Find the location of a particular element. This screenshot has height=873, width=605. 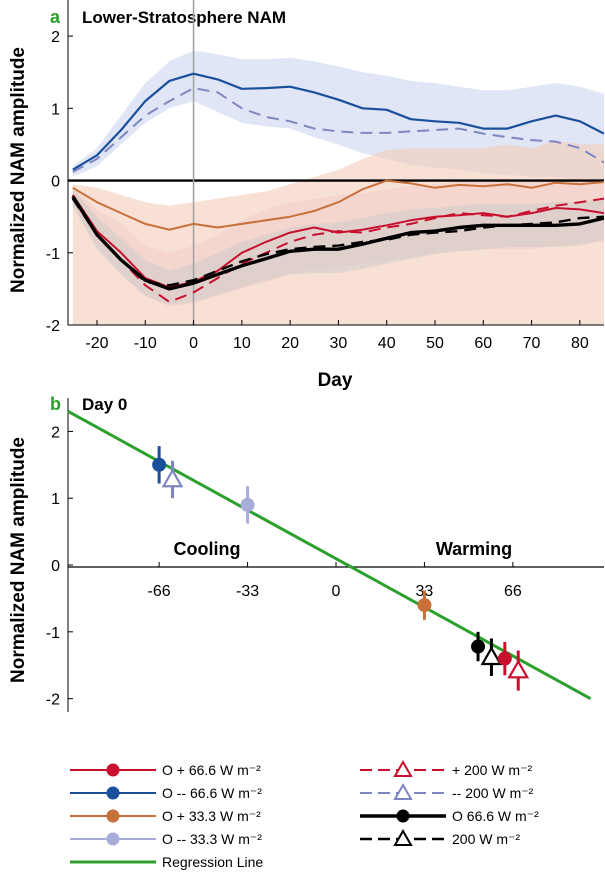

warming-label: Warming is located at coordinates (474, 549).